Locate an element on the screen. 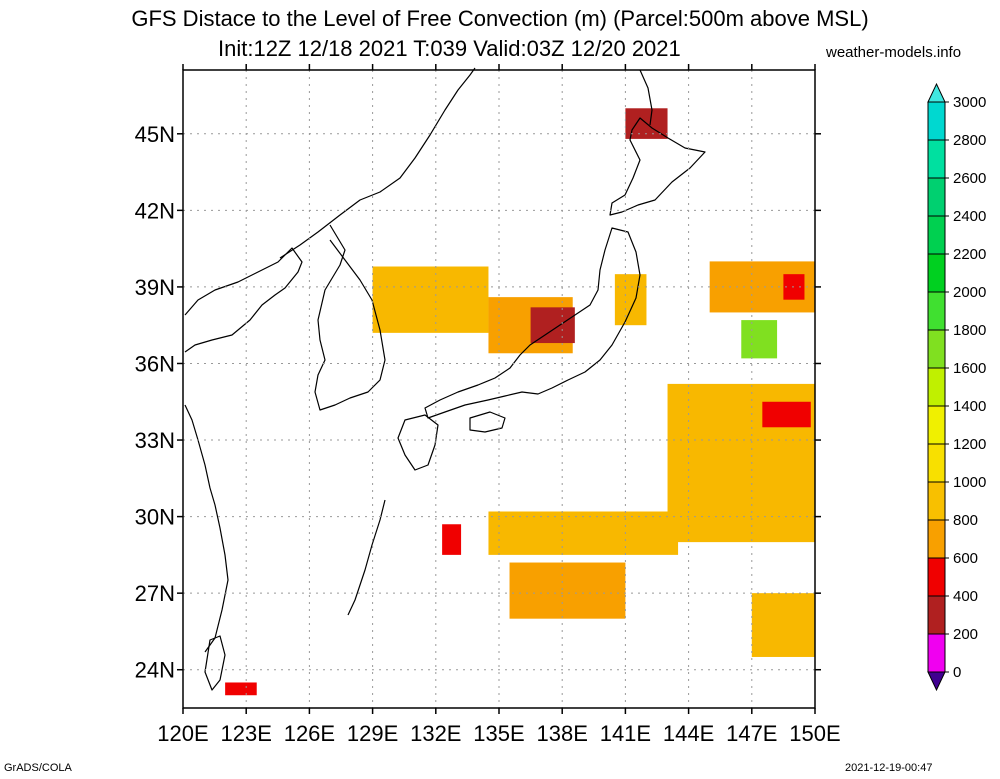 This screenshot has height=779, width=1000. lat-label: 24N is located at coordinates (155, 670).